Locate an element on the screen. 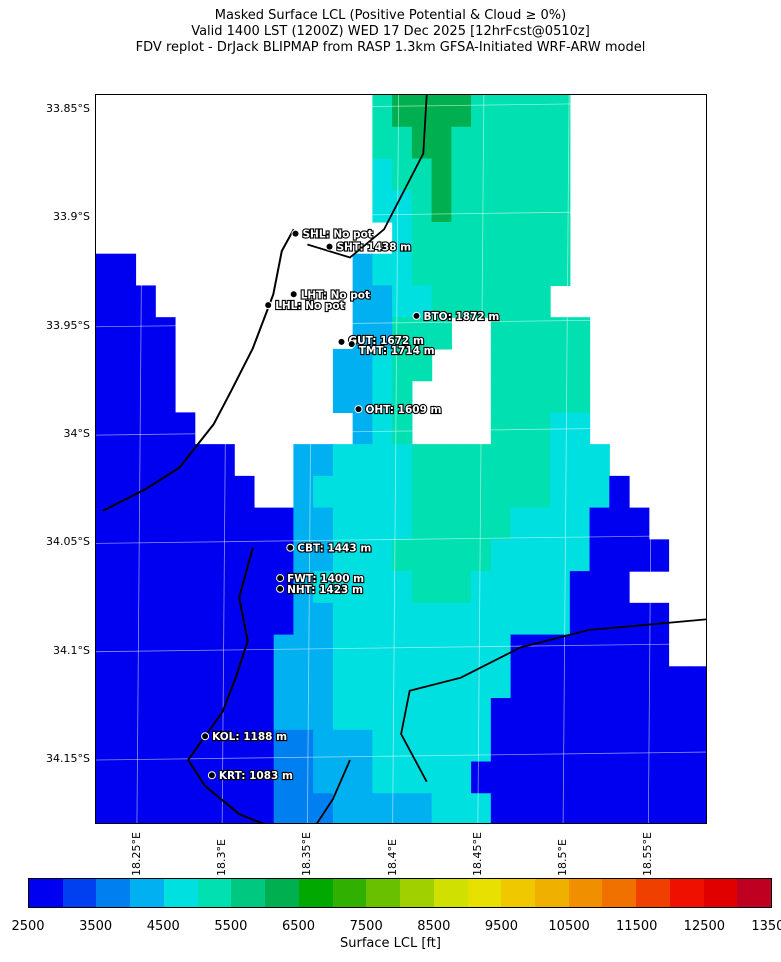 The width and height of the screenshot is (781, 962). station-fwt-marker is located at coordinates (280, 578).